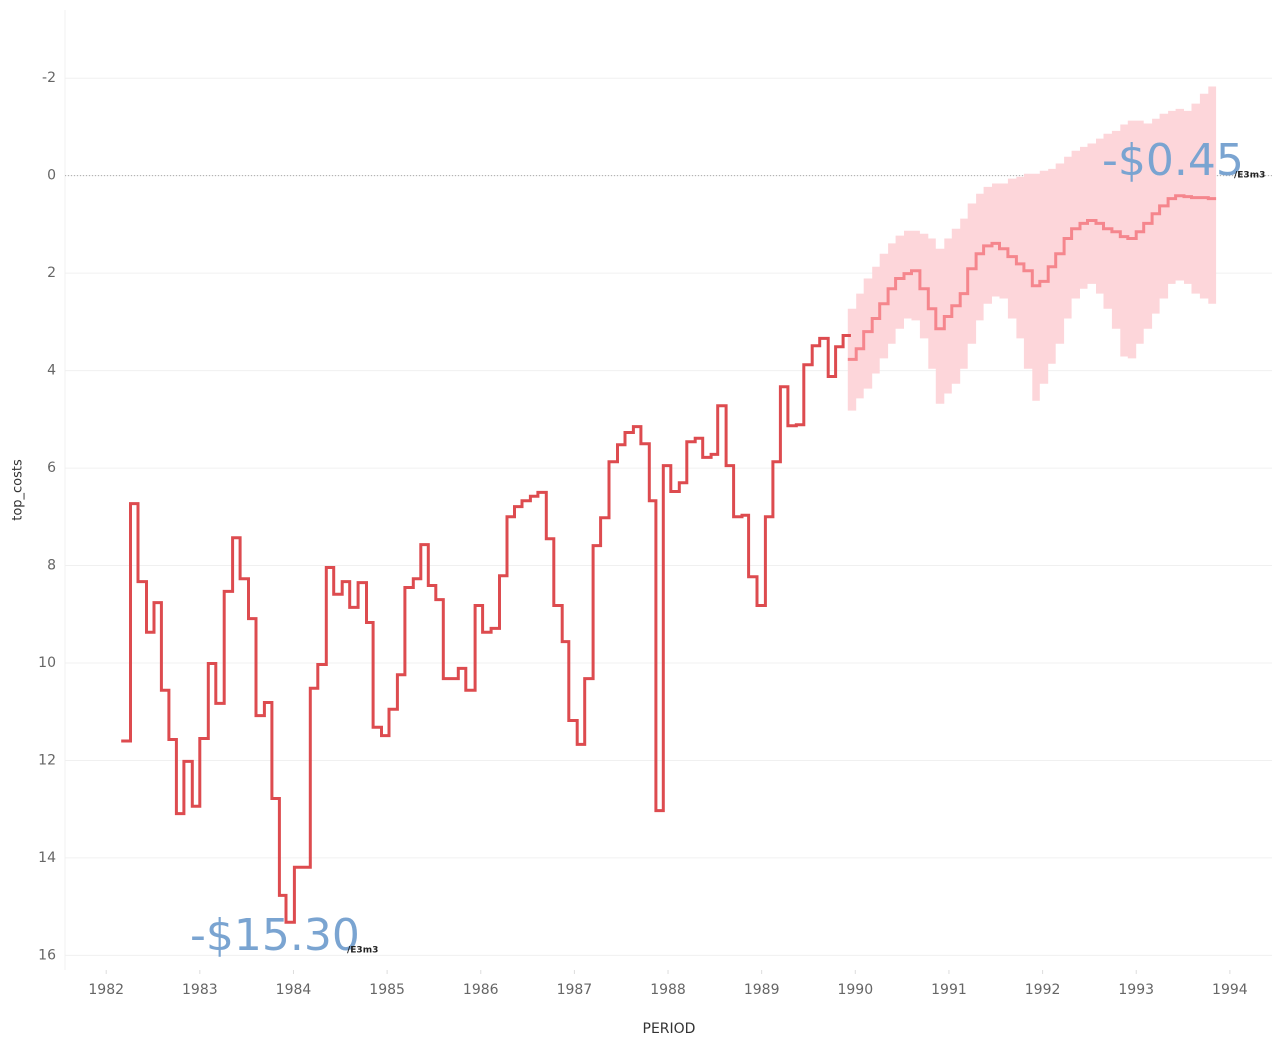  I want to click on x-tick-label: 1983, so click(200, 990).